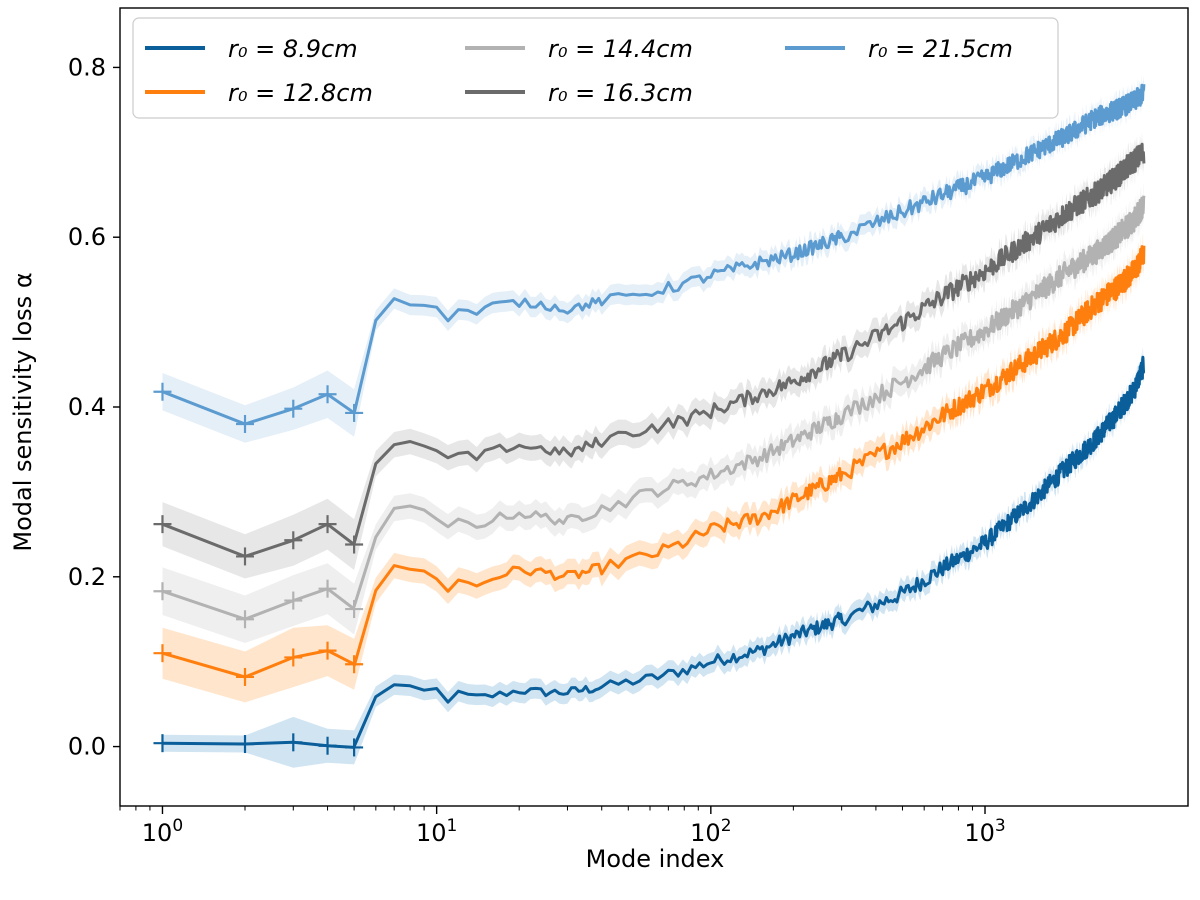  Describe the element at coordinates (87, 237) in the screenshot. I see `y-tick-label-4: 0.6` at that location.